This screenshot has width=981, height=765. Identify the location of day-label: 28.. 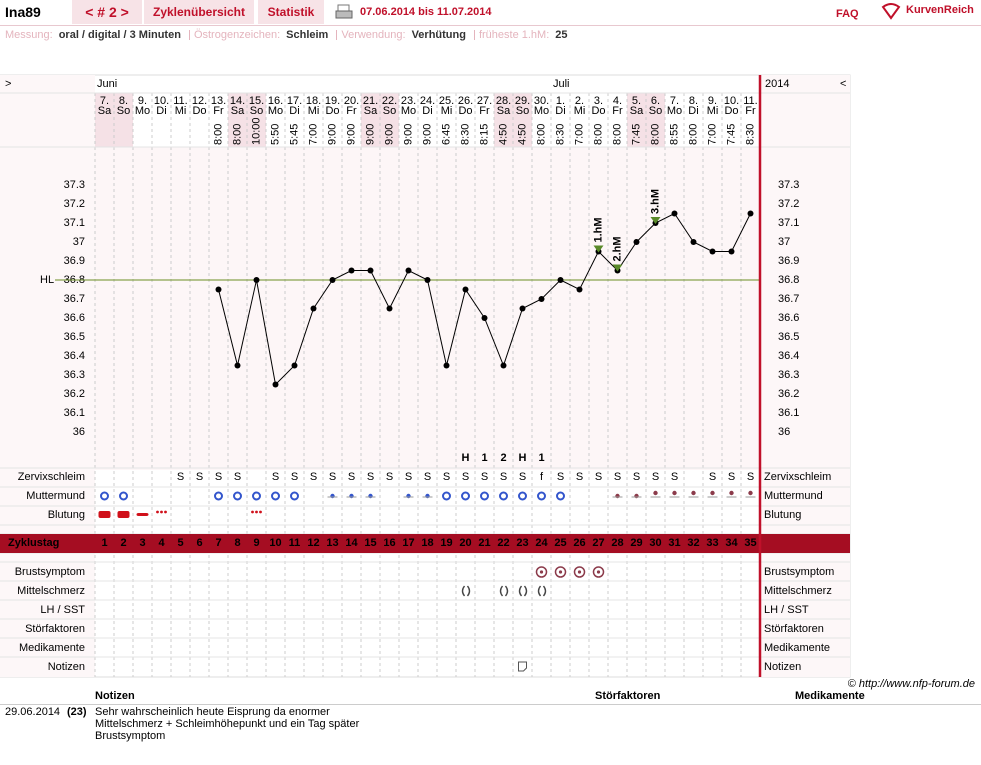
(503, 101).